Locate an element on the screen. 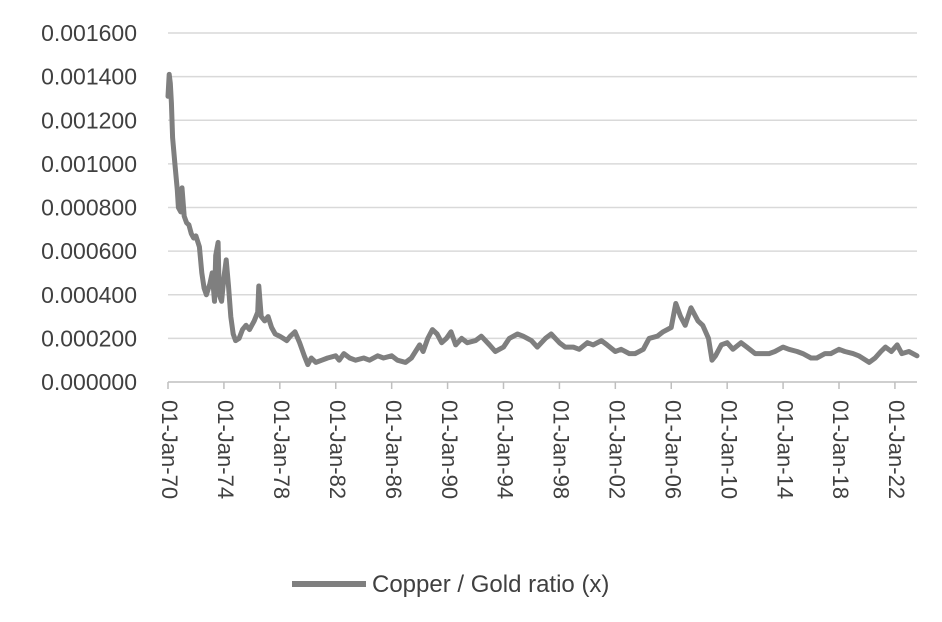 This screenshot has height=622, width=942. x-tick-label: 01-Jan-78 is located at coordinates (281, 449).